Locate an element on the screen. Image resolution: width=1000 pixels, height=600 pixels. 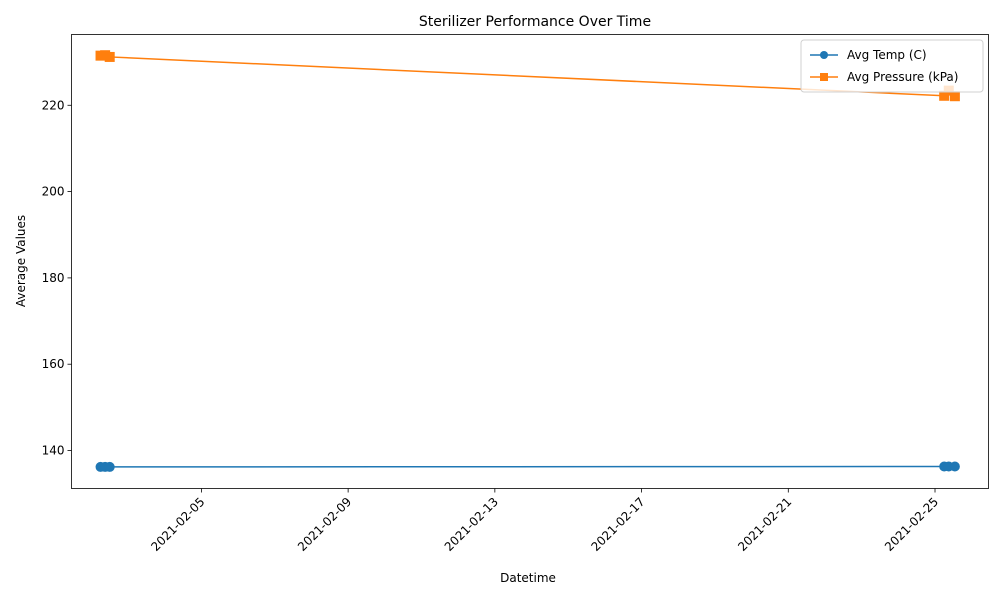
legend-label: Avg Temp (C) is located at coordinates (887, 55).